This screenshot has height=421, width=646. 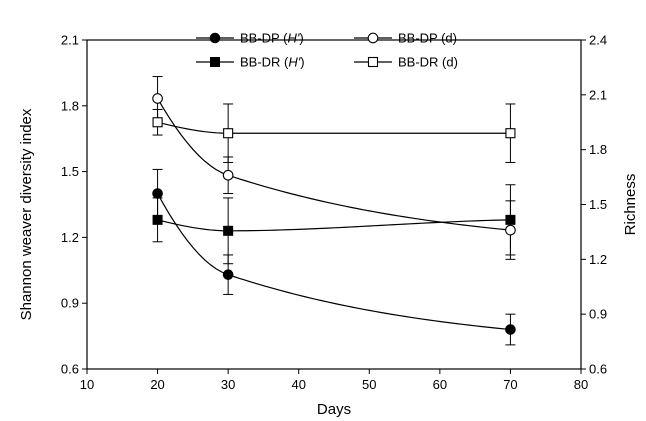 I want to click on y-right-tick-label: 1.2, so click(x=598, y=259).